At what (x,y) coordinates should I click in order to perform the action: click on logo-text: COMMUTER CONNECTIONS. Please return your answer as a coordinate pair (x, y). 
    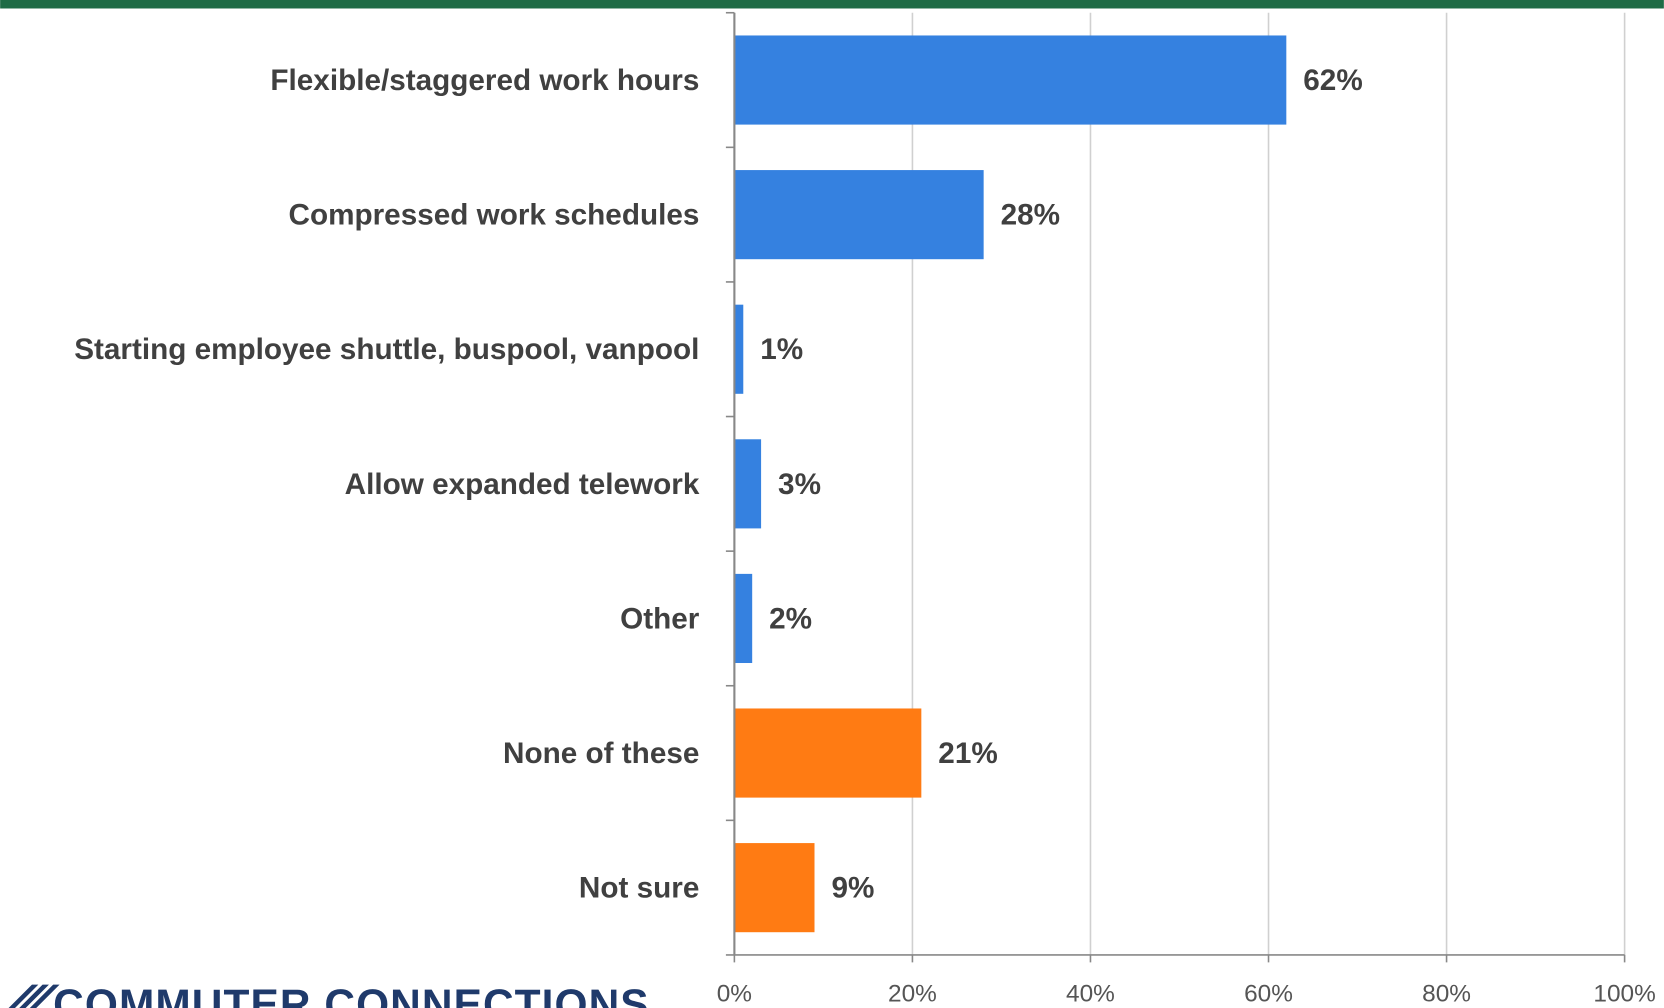
    Looking at the image, I should click on (351, 994).